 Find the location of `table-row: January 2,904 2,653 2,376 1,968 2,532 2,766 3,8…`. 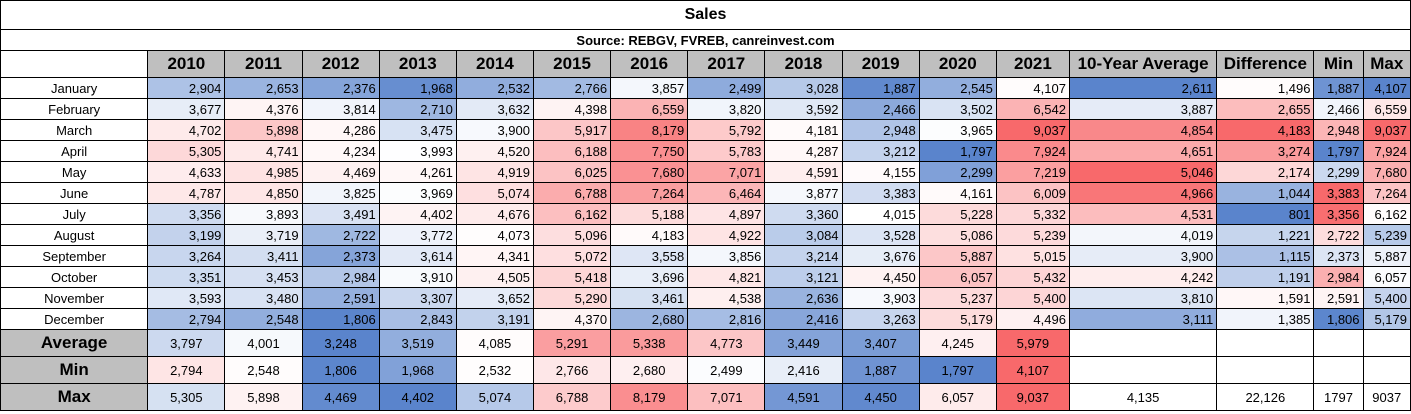

table-row: January 2,904 2,653 2,376 1,968 2,532 2,766 3,8… is located at coordinates (705, 88).